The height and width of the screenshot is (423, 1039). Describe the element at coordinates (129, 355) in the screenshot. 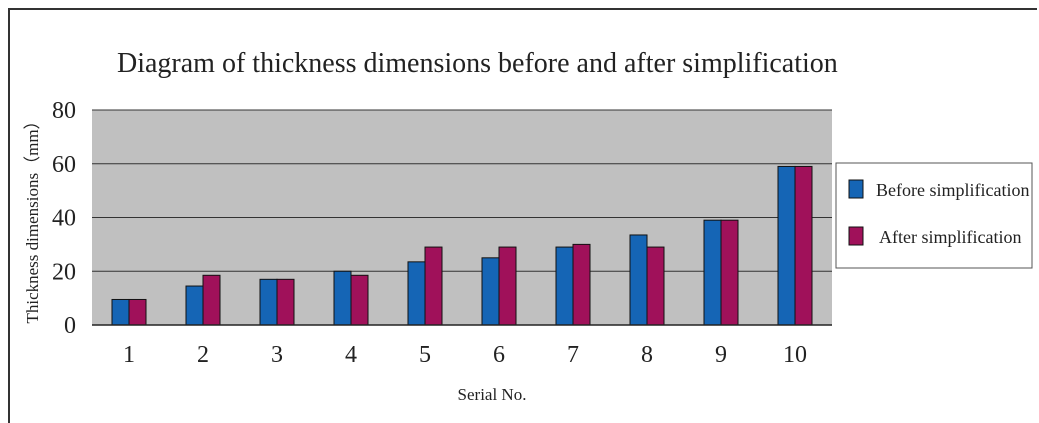

I see `x-tick-label: 1` at that location.